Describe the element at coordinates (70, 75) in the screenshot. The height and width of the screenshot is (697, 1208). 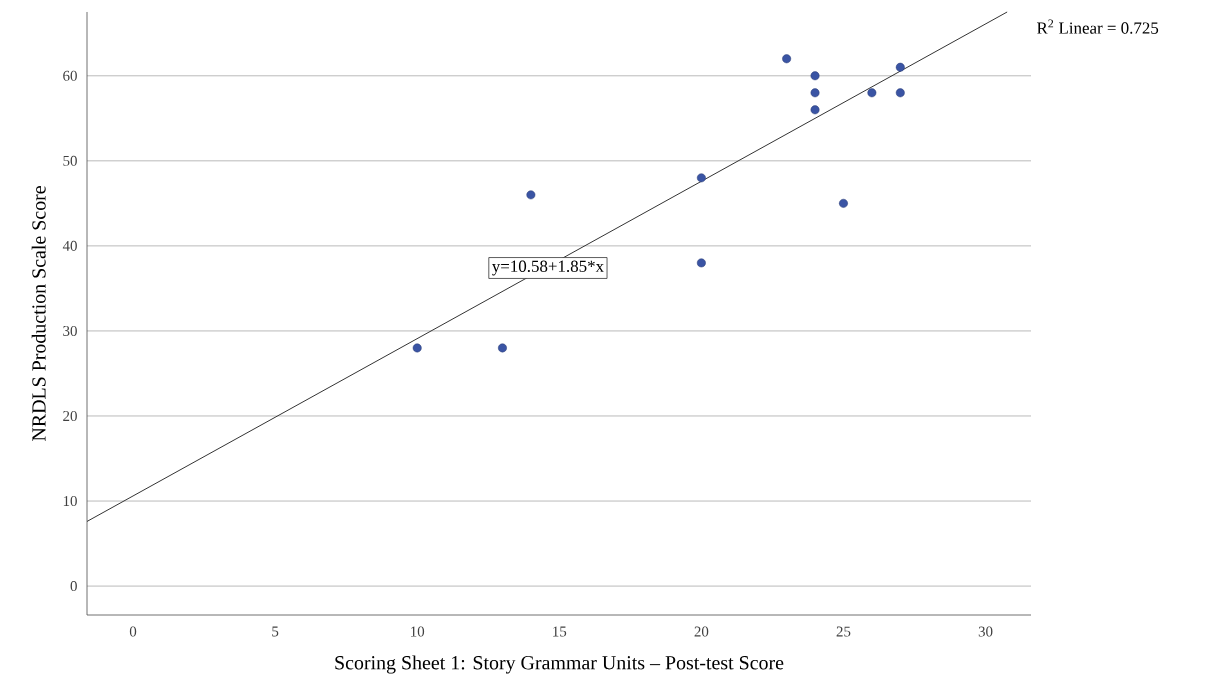
I see `y-tick-label: 60` at that location.